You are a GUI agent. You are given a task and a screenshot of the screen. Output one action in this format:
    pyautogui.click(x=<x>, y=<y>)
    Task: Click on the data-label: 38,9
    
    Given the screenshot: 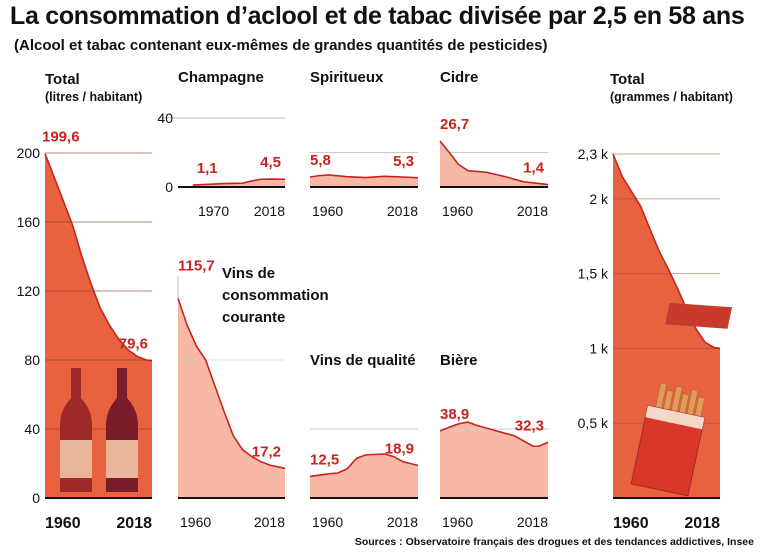 What is the action you would take?
    pyautogui.click(x=454, y=414)
    